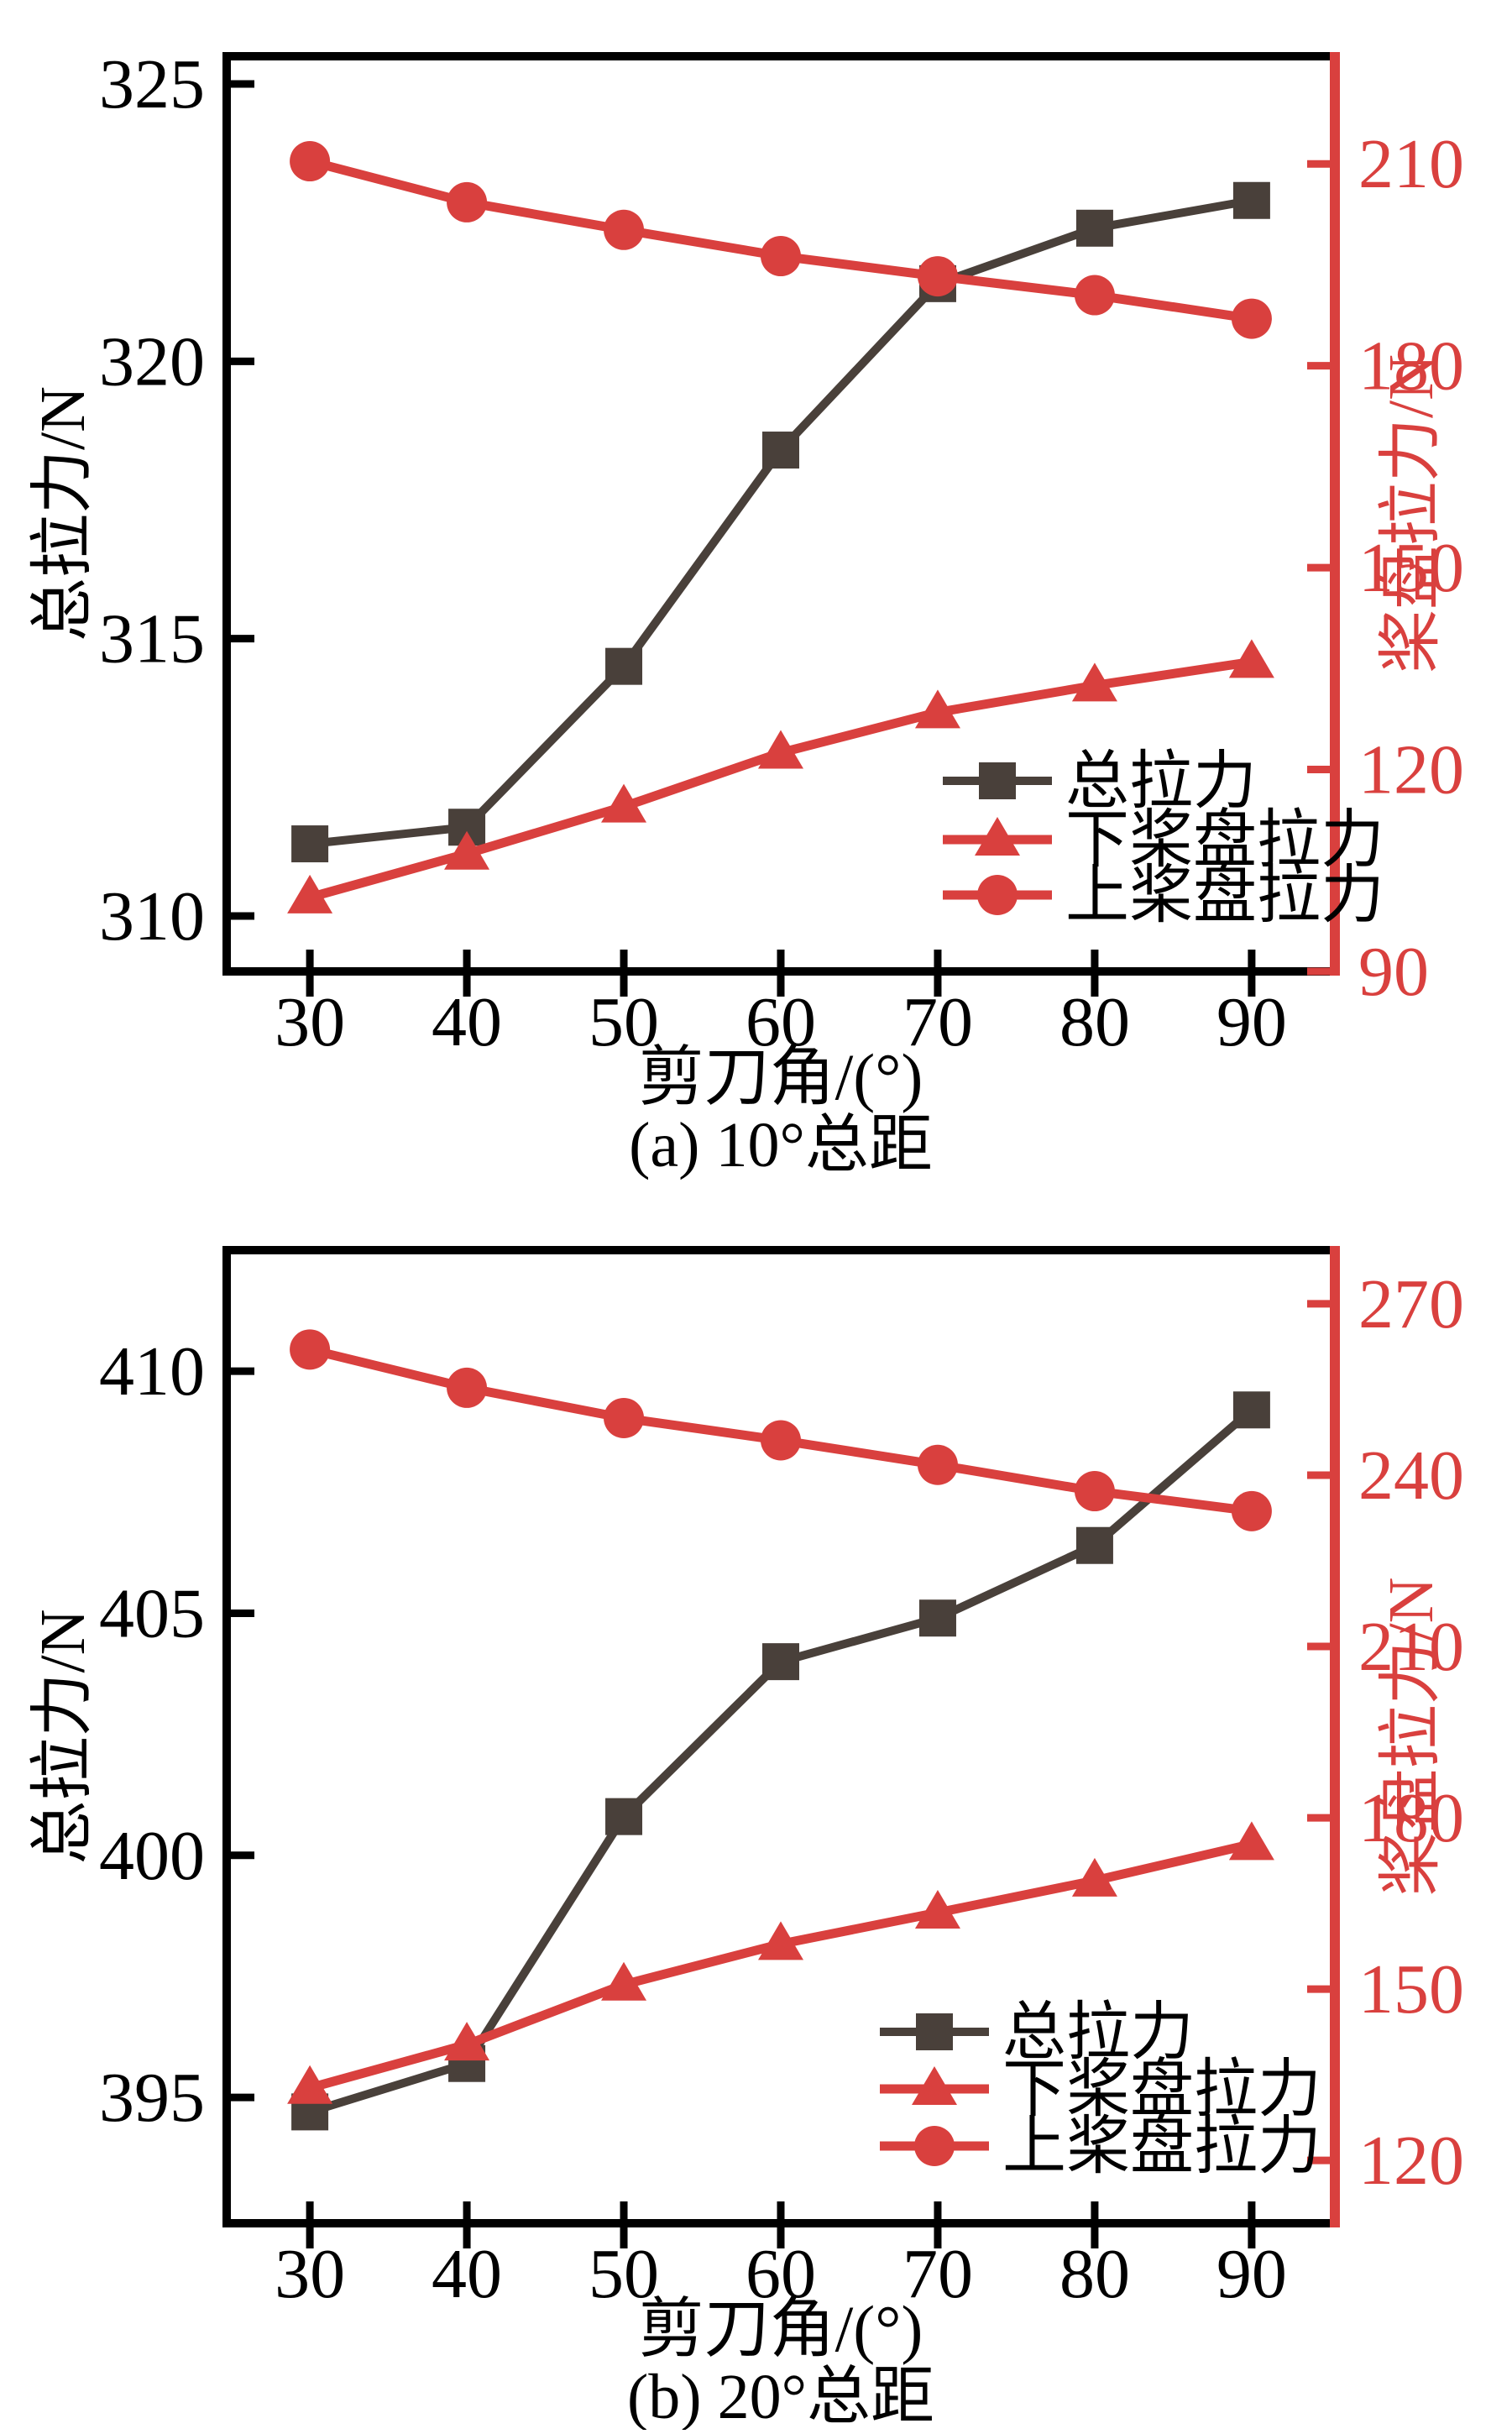  What do you see at coordinates (152, 1856) in the screenshot?
I see `left-tick-label: 400` at bounding box center [152, 1856].